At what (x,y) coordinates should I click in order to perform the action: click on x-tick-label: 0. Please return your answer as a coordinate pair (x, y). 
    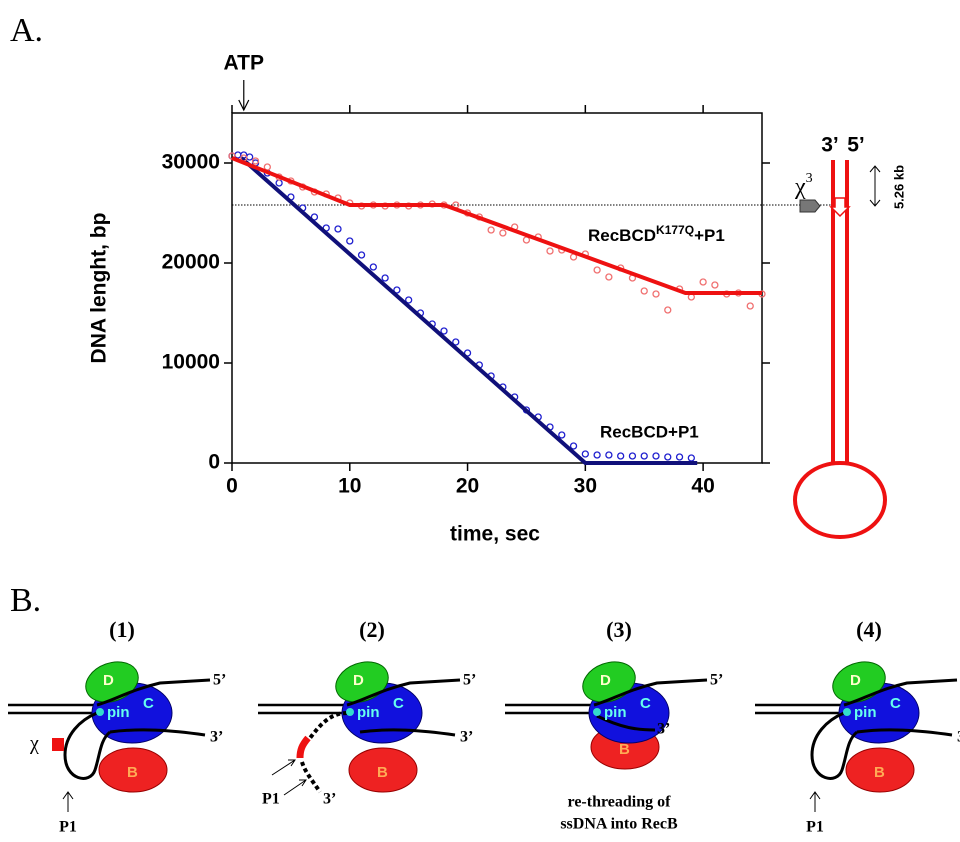
    Looking at the image, I should click on (232, 486).